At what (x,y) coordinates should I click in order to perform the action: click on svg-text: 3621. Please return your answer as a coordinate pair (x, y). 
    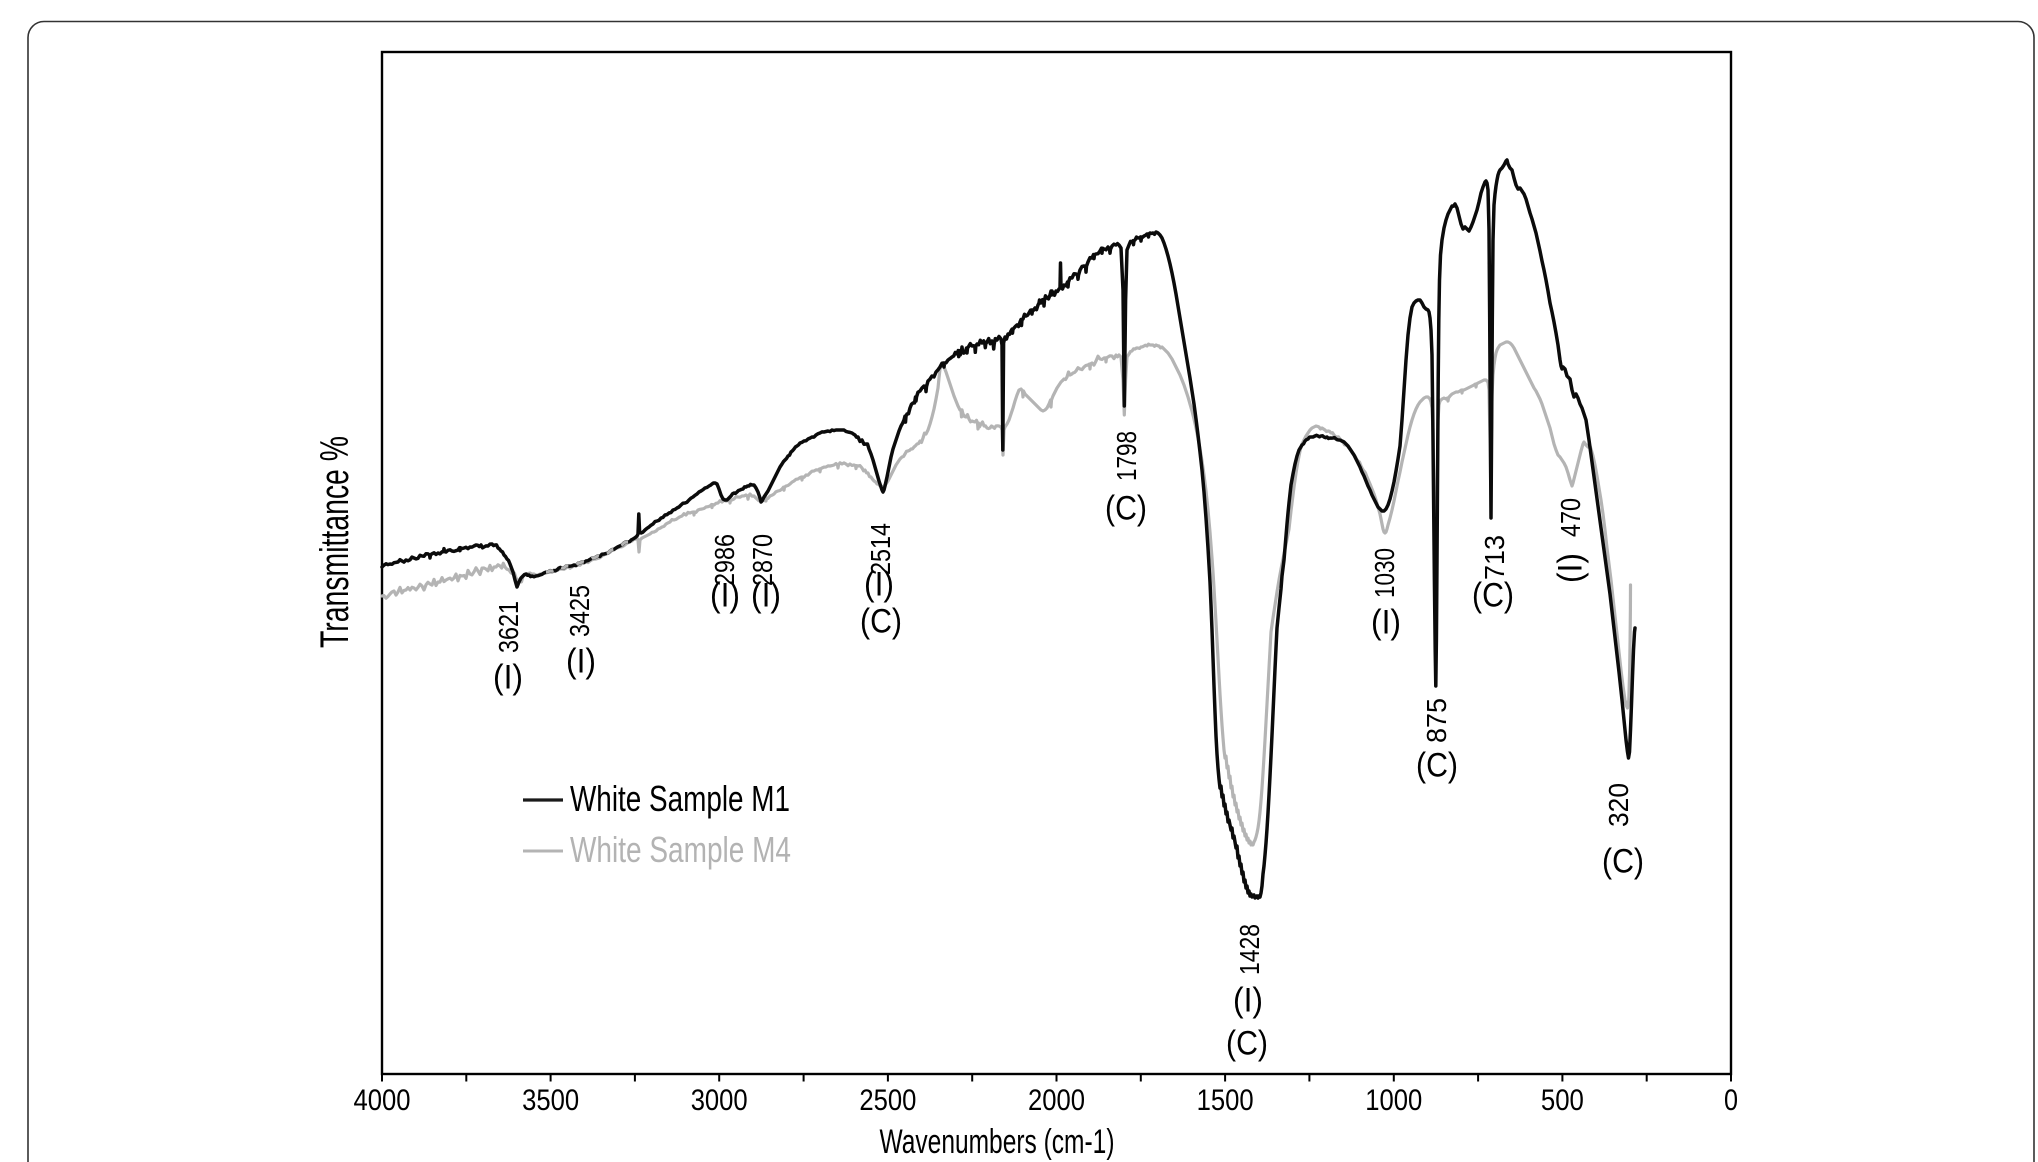
    Looking at the image, I should click on (508, 627).